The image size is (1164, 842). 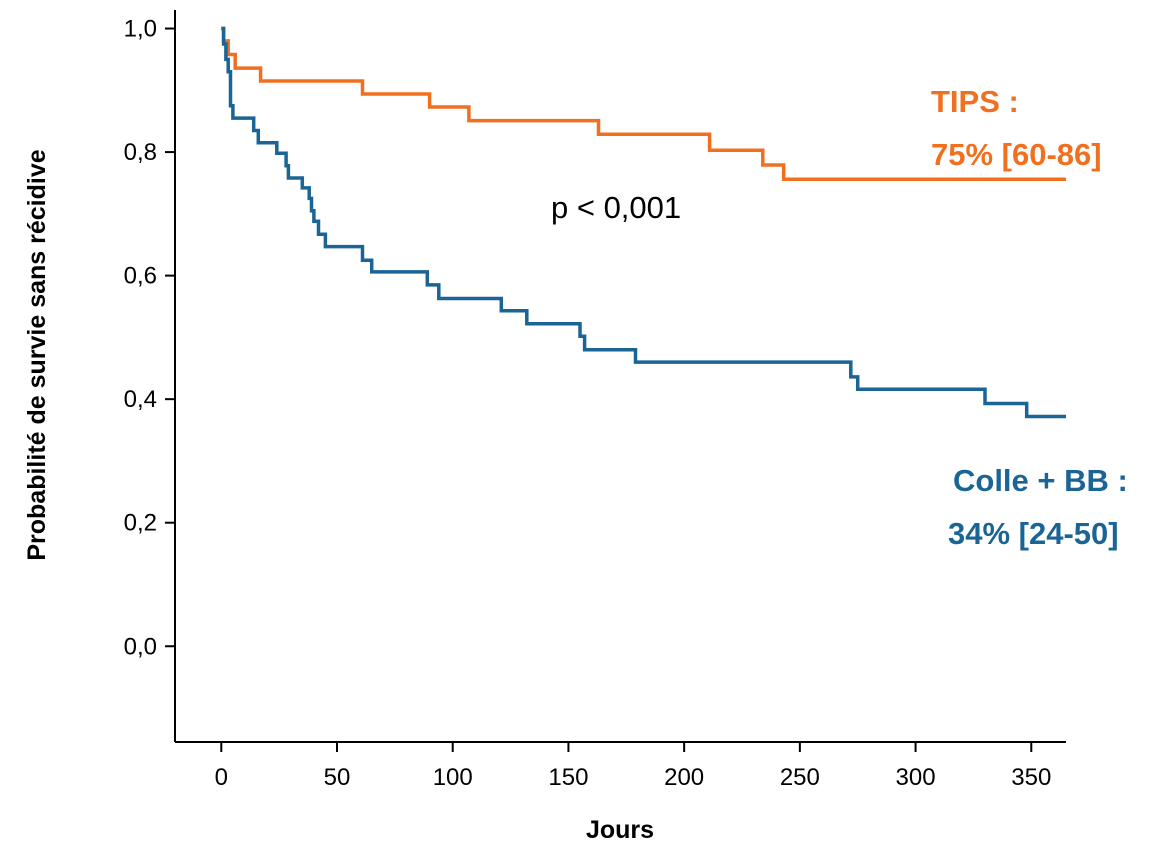 What do you see at coordinates (140, 646) in the screenshot?
I see `y-tick-label: 0,0` at bounding box center [140, 646].